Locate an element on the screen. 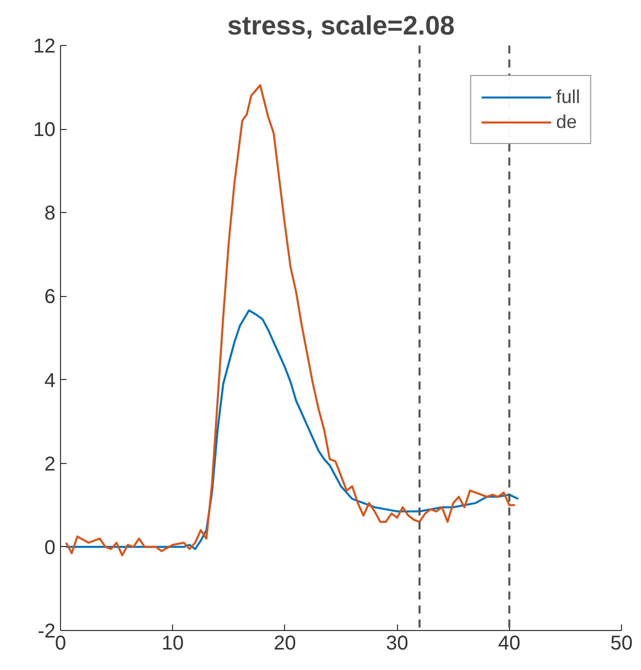 This screenshot has height=670, width=641. y-tick-label: 12 is located at coordinates (44, 47).